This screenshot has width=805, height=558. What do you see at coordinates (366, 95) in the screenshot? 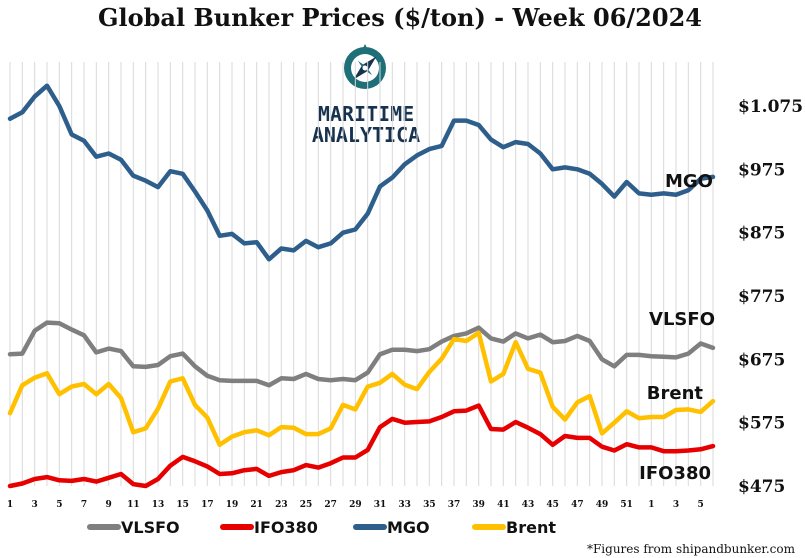
I see `maritime-analytica-logo: MARITIME ANALYTICA` at bounding box center [366, 95].